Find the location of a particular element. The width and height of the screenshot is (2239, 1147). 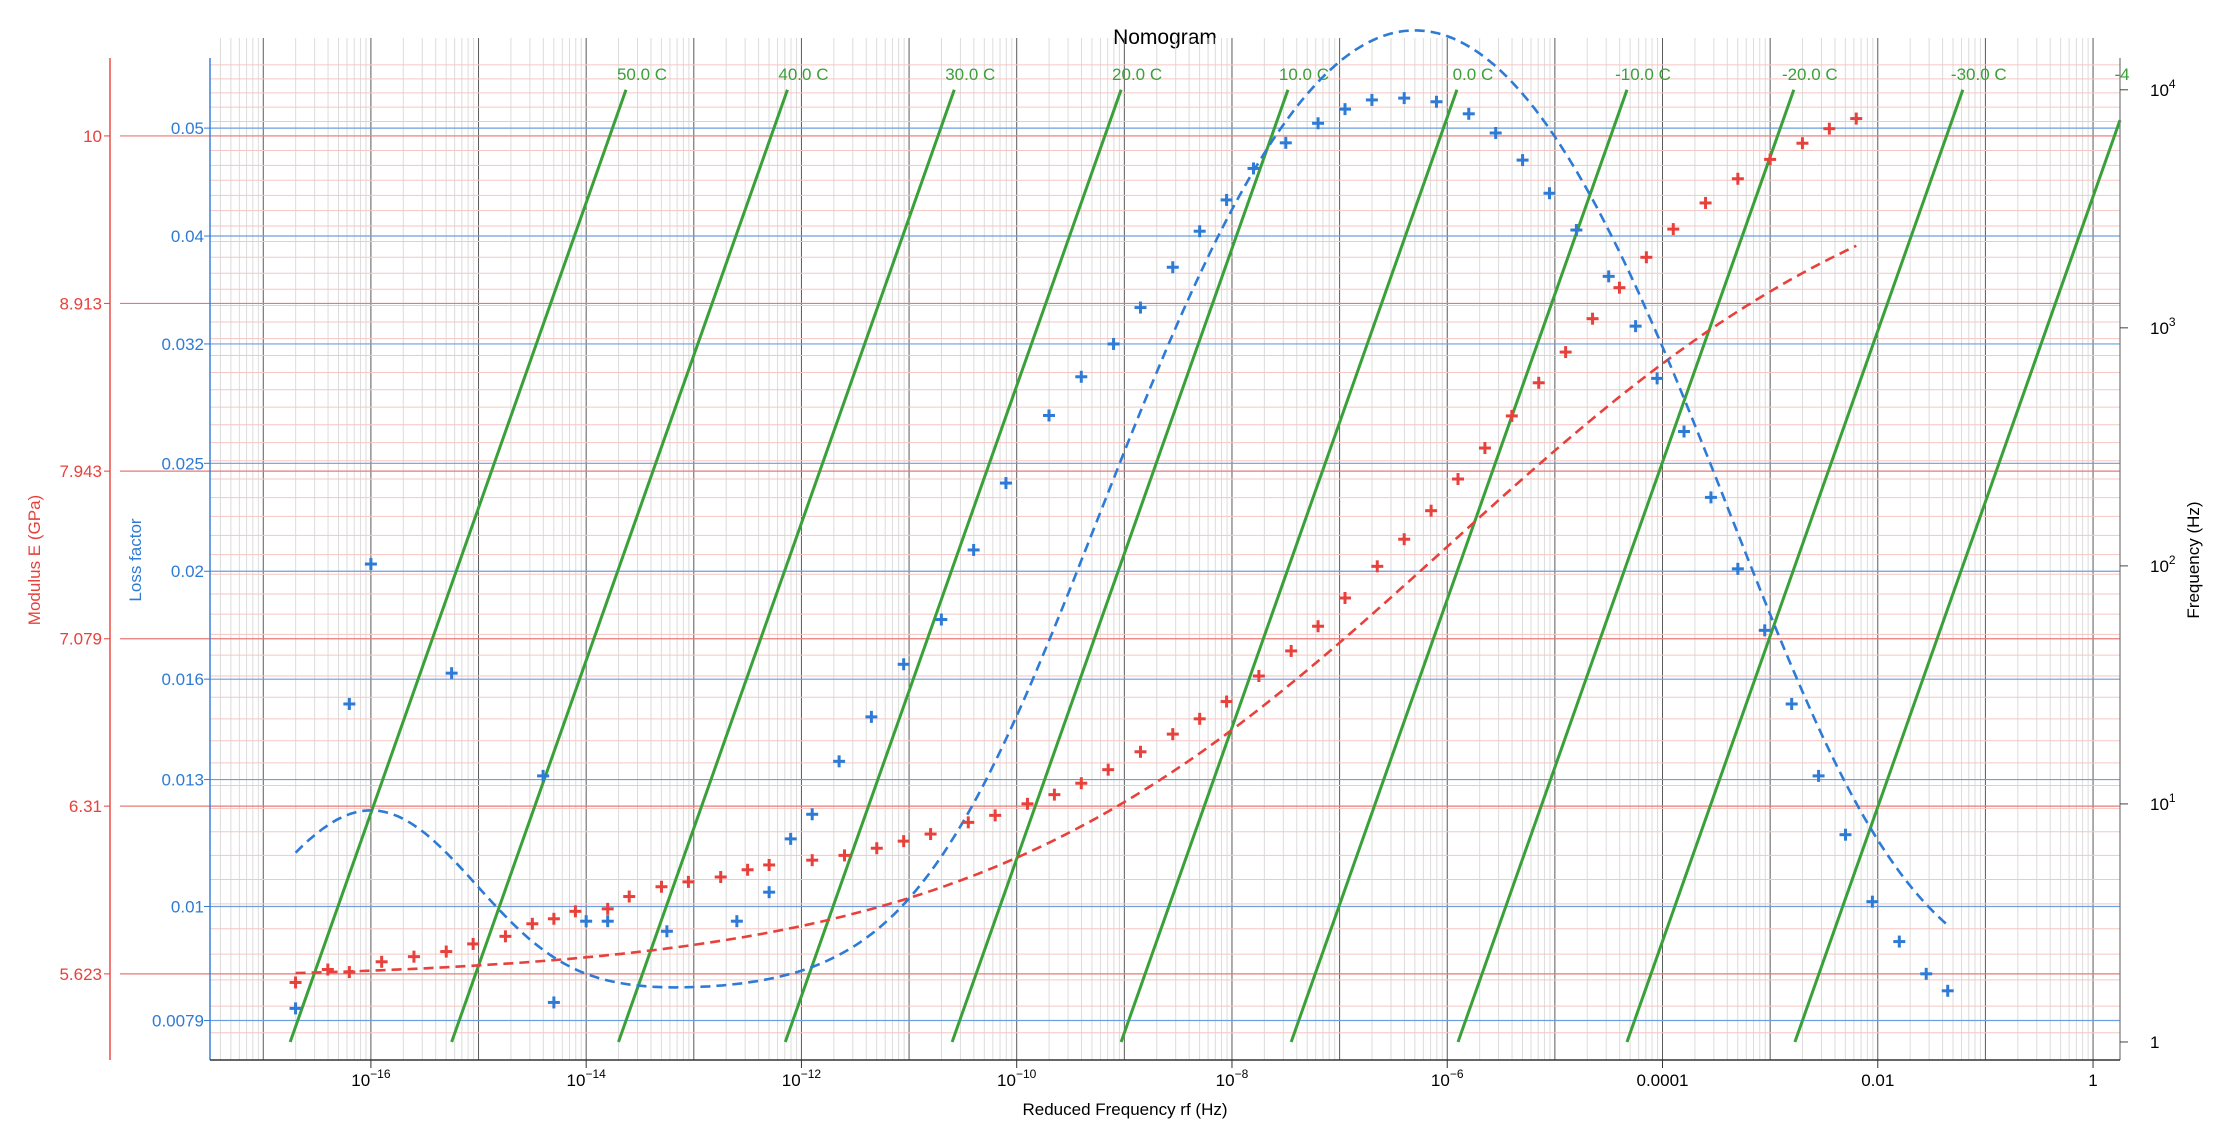

isotherm-label: 30.0 C is located at coordinates (970, 74).